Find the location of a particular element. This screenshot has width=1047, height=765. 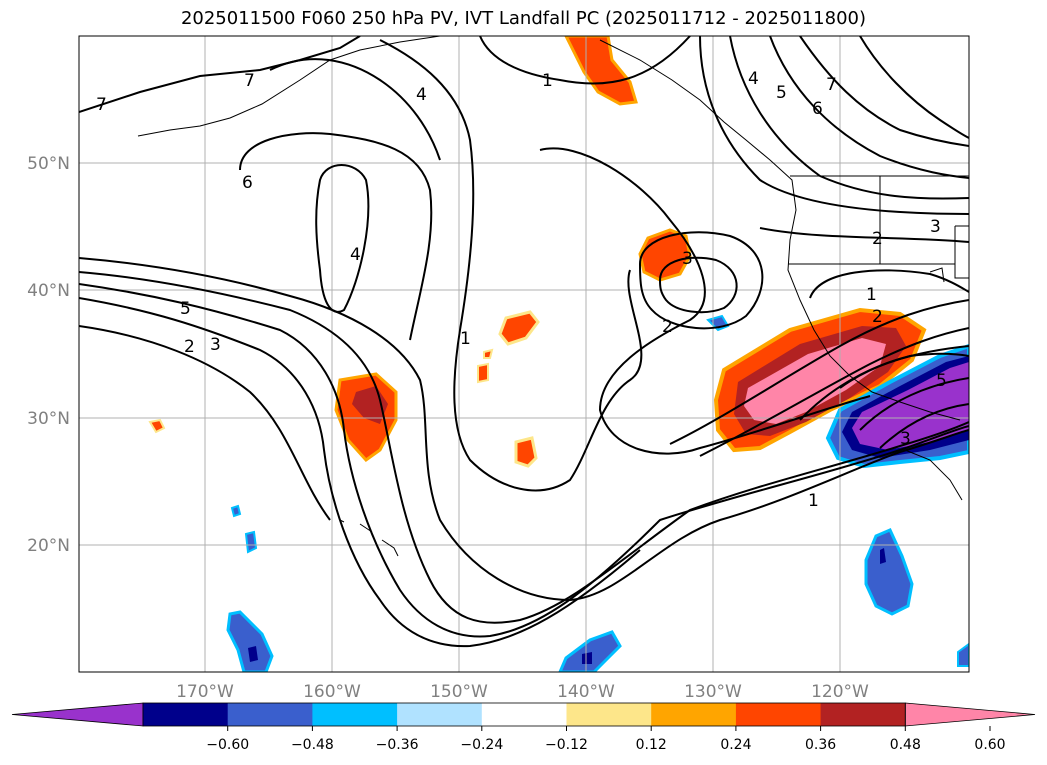

colorbar-tick-label: −0.12 is located at coordinates (566, 745).